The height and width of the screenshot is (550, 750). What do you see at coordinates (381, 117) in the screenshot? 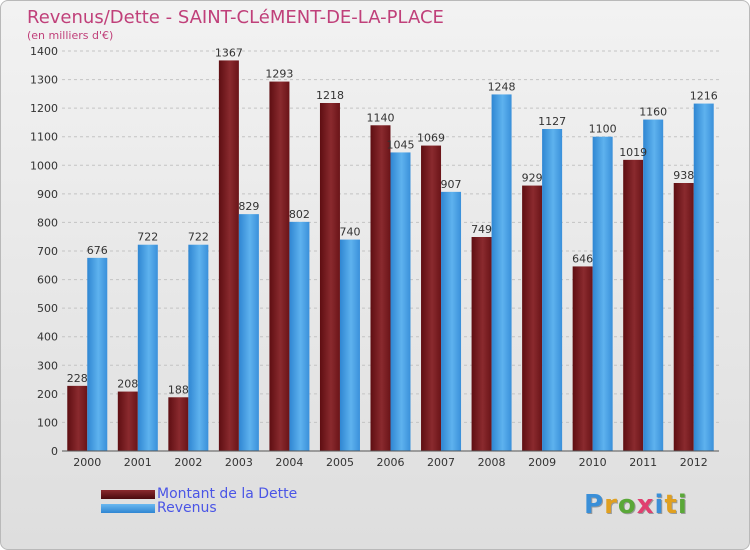
I see `data-label-dette: 1140` at bounding box center [381, 117].